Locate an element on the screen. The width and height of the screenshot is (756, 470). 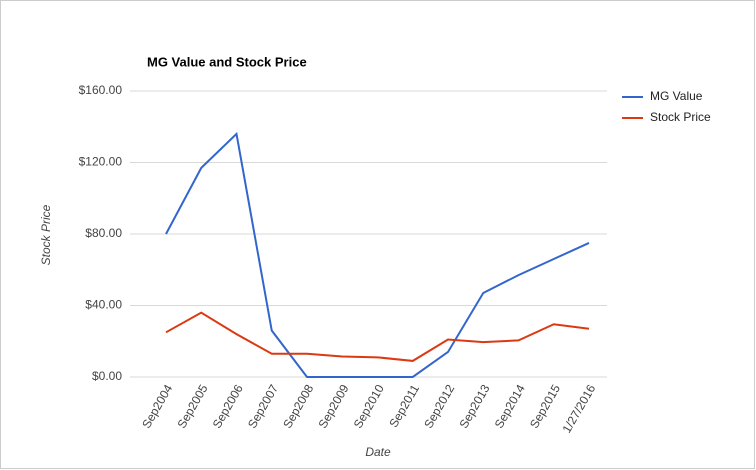
y-tick-label: $40.00 is located at coordinates (103, 305).